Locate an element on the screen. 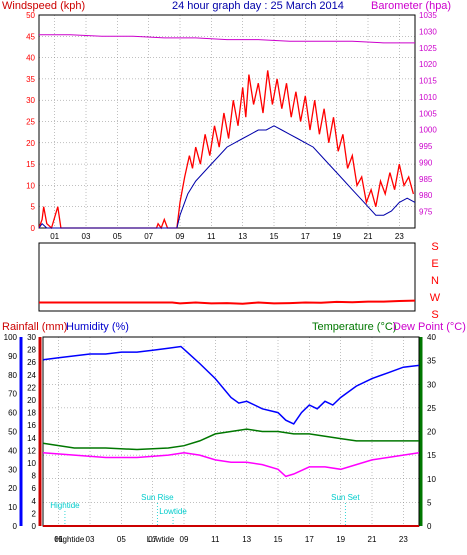  temperature-tick-label: 10 is located at coordinates (431, 479).